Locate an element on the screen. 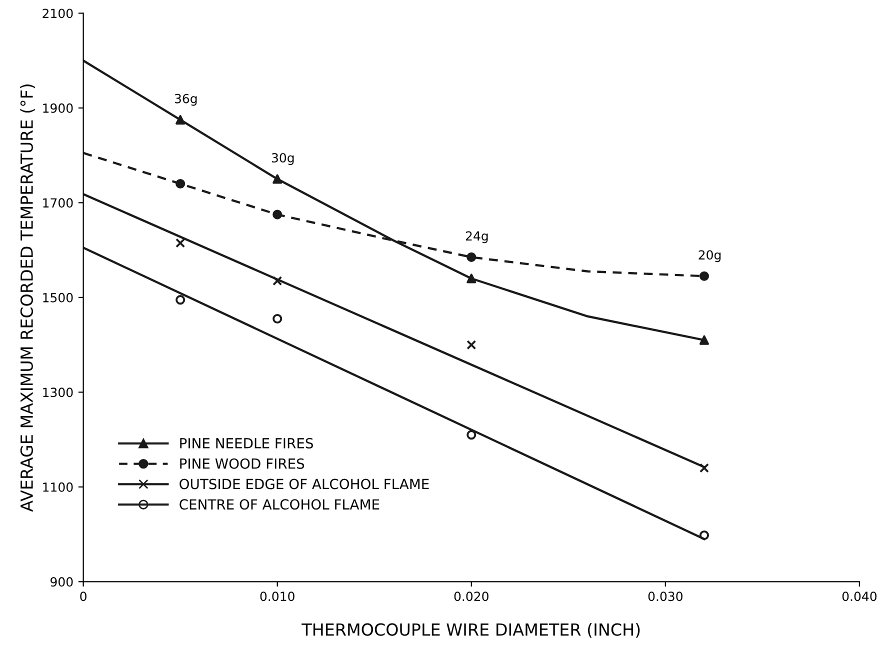 This screenshot has height=661, width=877. annotation: 24g is located at coordinates (477, 237).